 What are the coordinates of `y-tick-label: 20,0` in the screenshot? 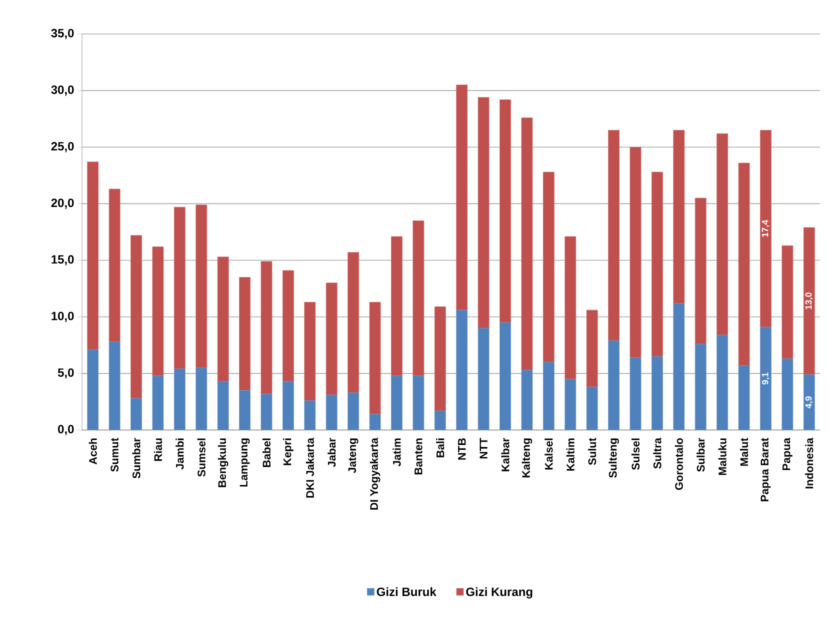 It's located at (62, 203).